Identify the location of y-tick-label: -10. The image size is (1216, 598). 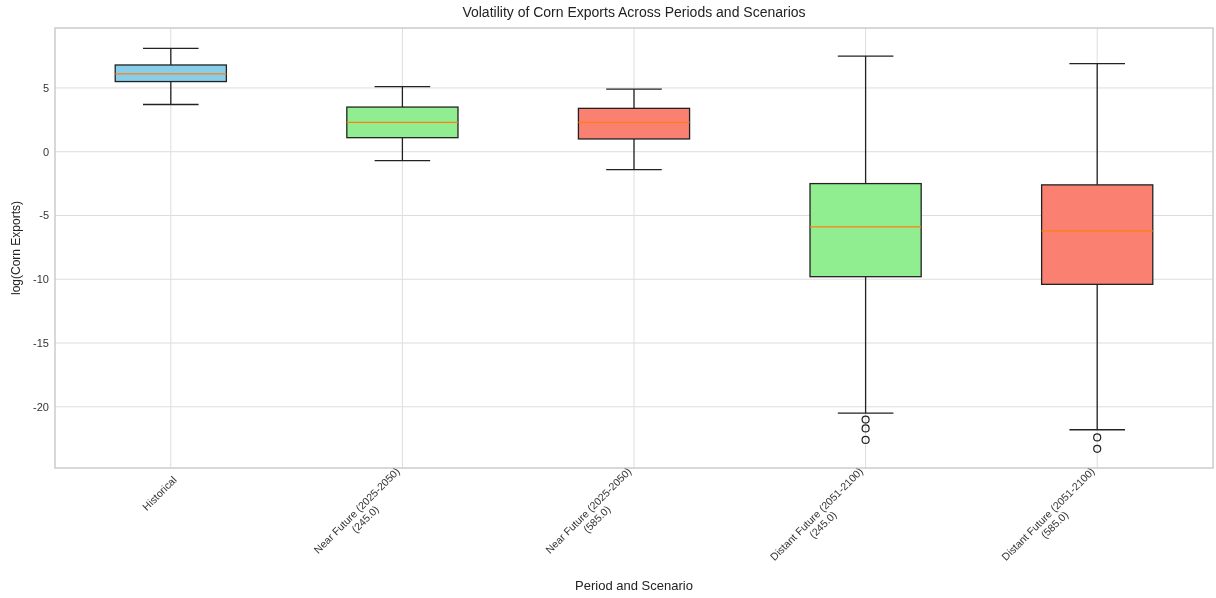
(41, 279).